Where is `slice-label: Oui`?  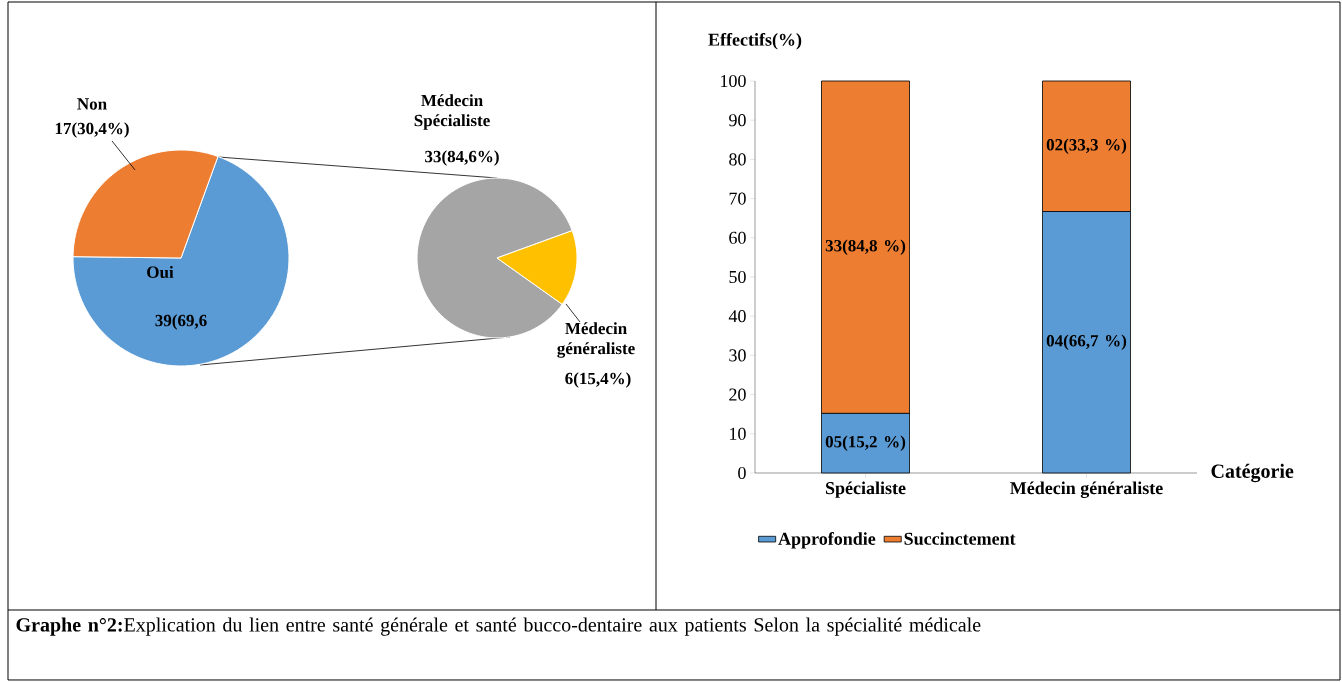 slice-label: Oui is located at coordinates (160, 271).